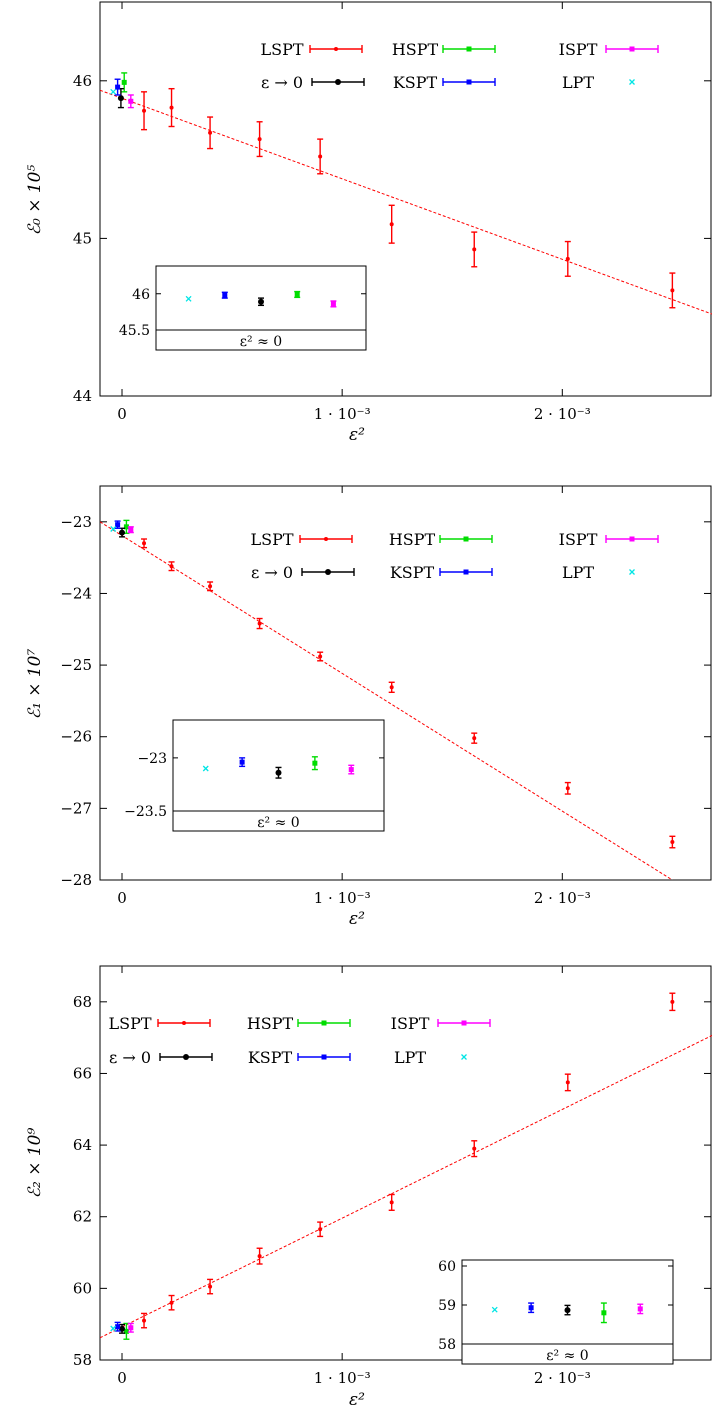 The image size is (712, 1421). Describe the element at coordinates (82, 81) in the screenshot. I see `y-tick-label: 46` at that location.